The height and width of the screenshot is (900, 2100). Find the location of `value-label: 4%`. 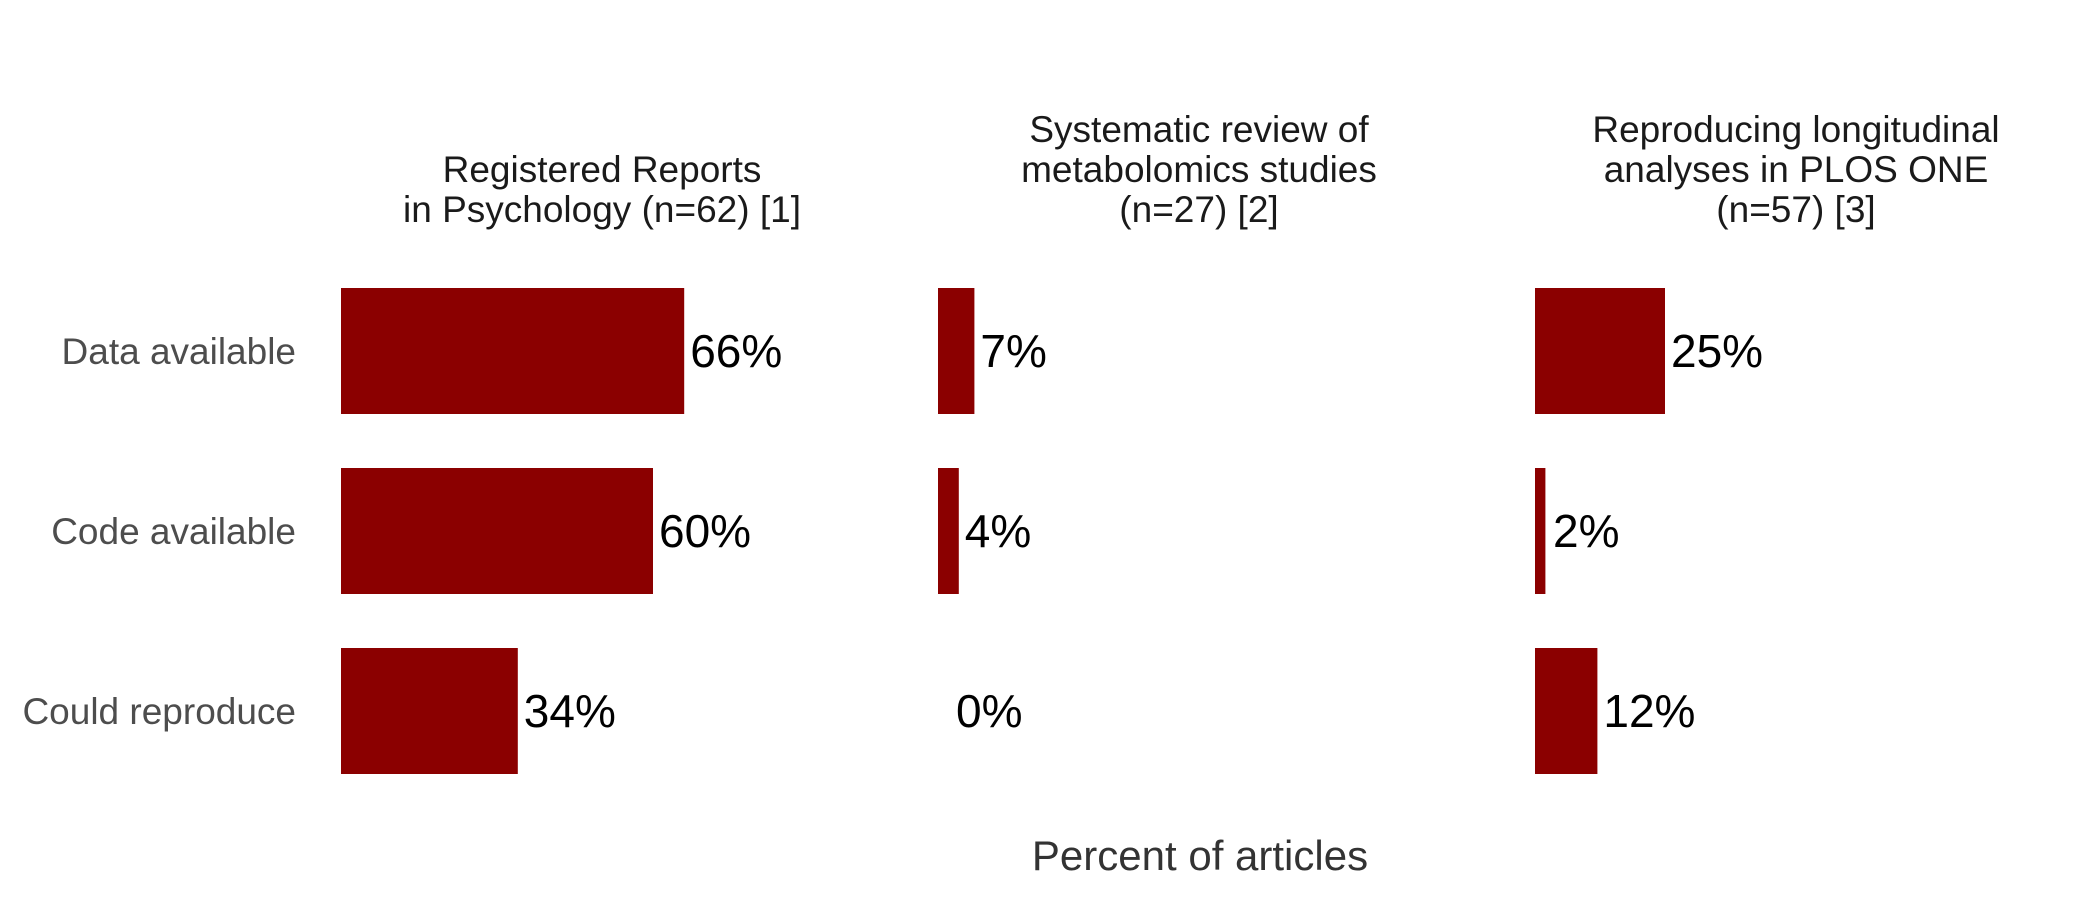

value-label: 4% is located at coordinates (998, 531).